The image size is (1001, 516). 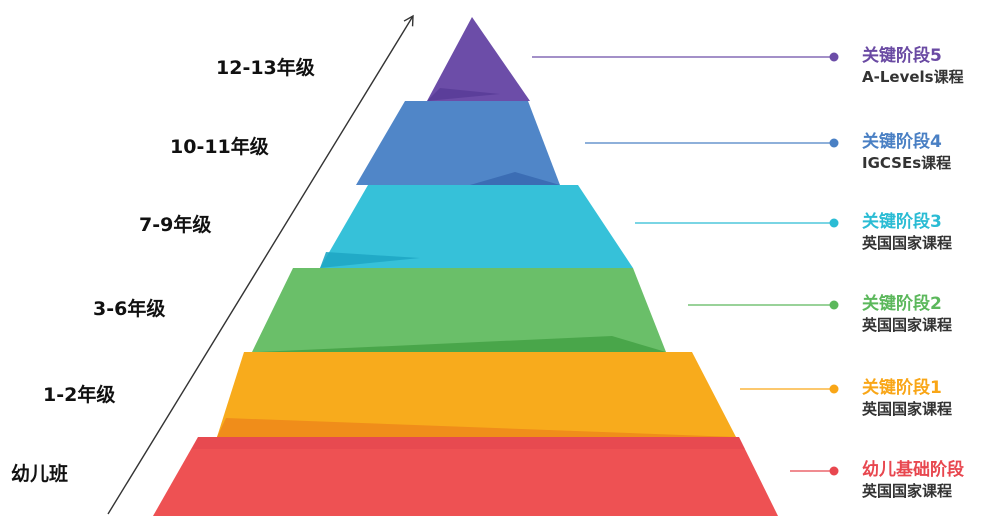 I want to click on grade-label-1-2: 1-2年级, so click(x=79, y=395).